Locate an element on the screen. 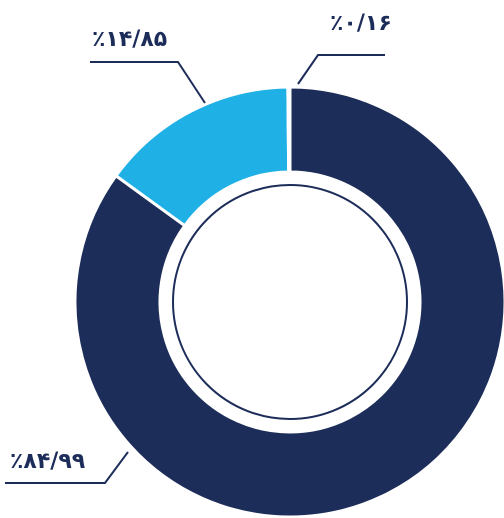 This screenshot has height=518, width=504. data-label: ٪۰/۱۶ is located at coordinates (361, 23).